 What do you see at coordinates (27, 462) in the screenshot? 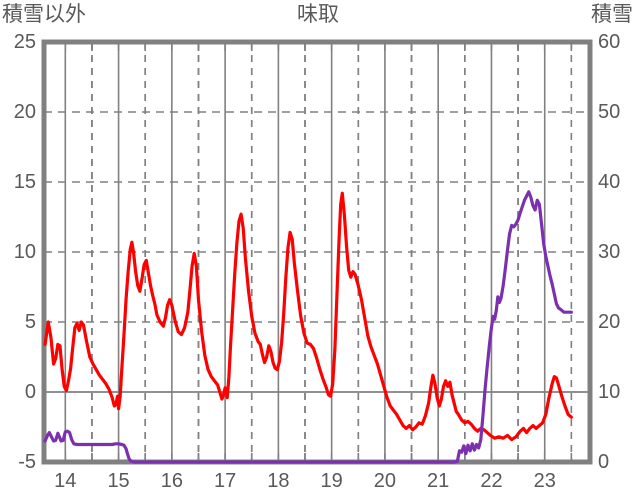
I see `y-axis-tick-label: -5` at bounding box center [27, 462].